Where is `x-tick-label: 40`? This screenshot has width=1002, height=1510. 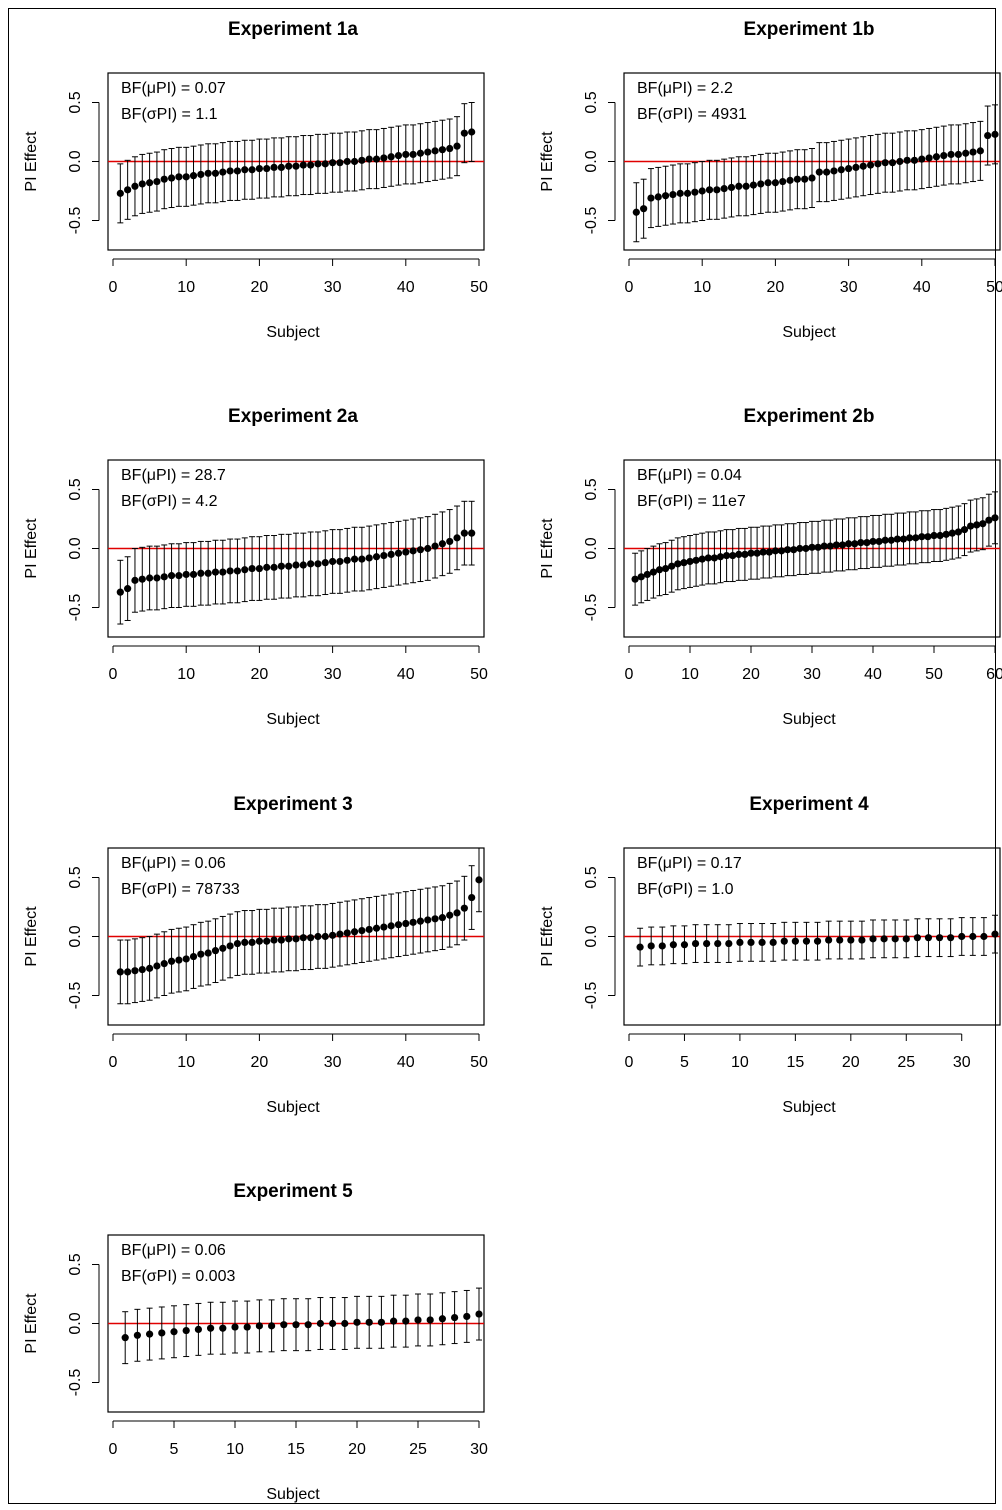
x-tick-label: 40 is located at coordinates (406, 1062).